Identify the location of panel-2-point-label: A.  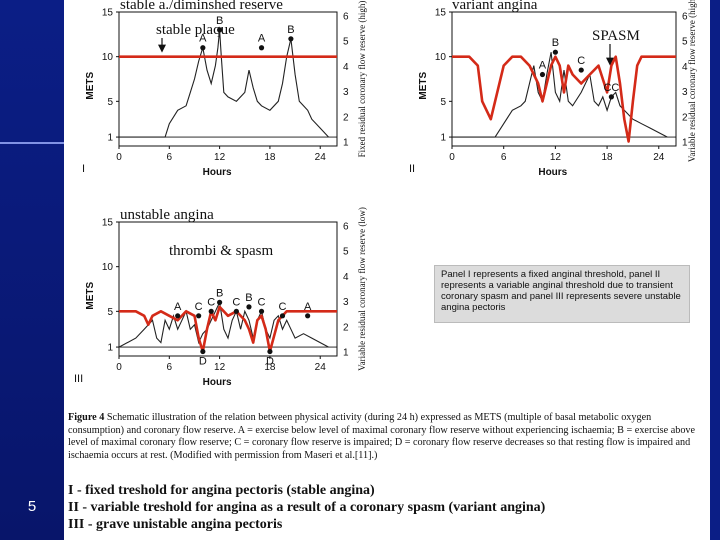
(543, 66).